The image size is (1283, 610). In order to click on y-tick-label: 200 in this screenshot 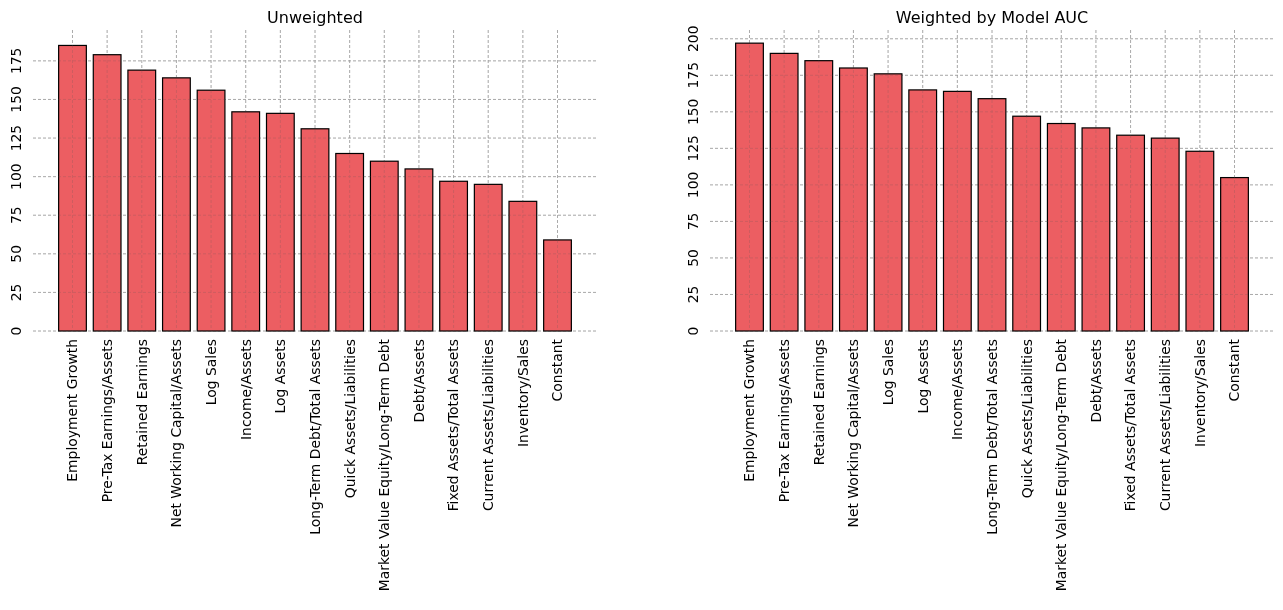, I will do `click(692, 39)`.